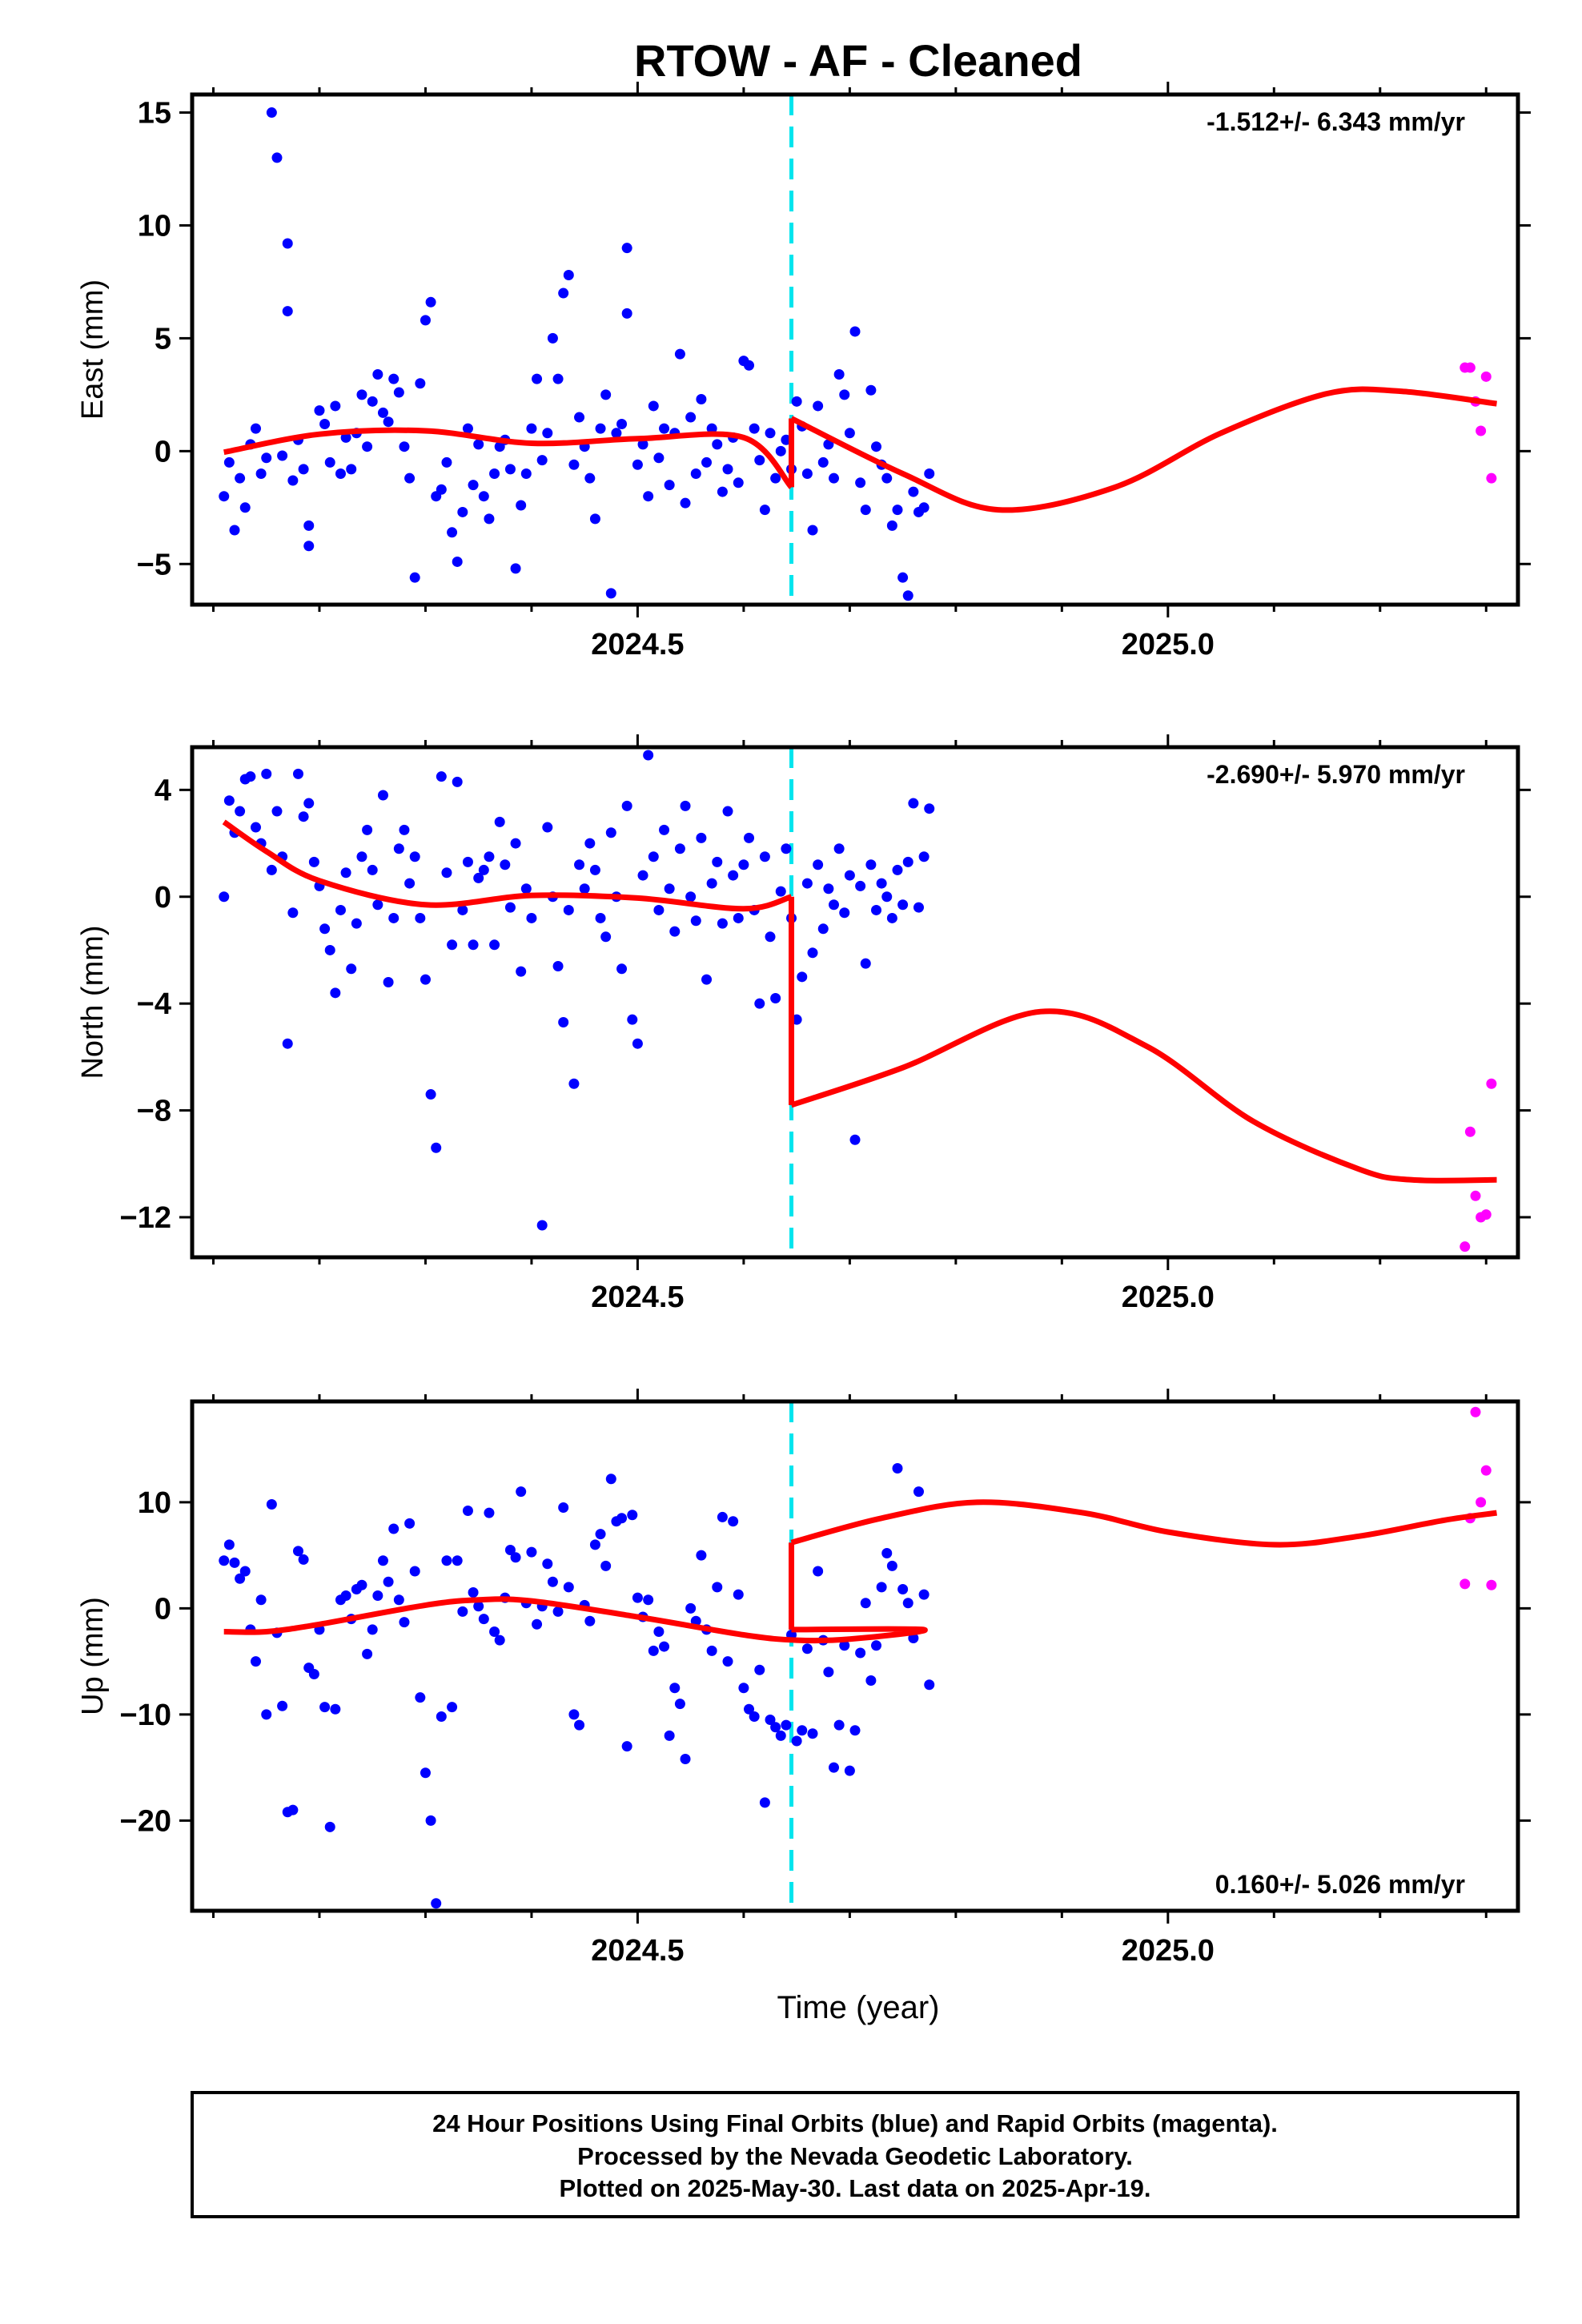 The image size is (1582, 2324). What do you see at coordinates (154, 564) in the screenshot?
I see `y-tick-label: −5` at bounding box center [154, 564].